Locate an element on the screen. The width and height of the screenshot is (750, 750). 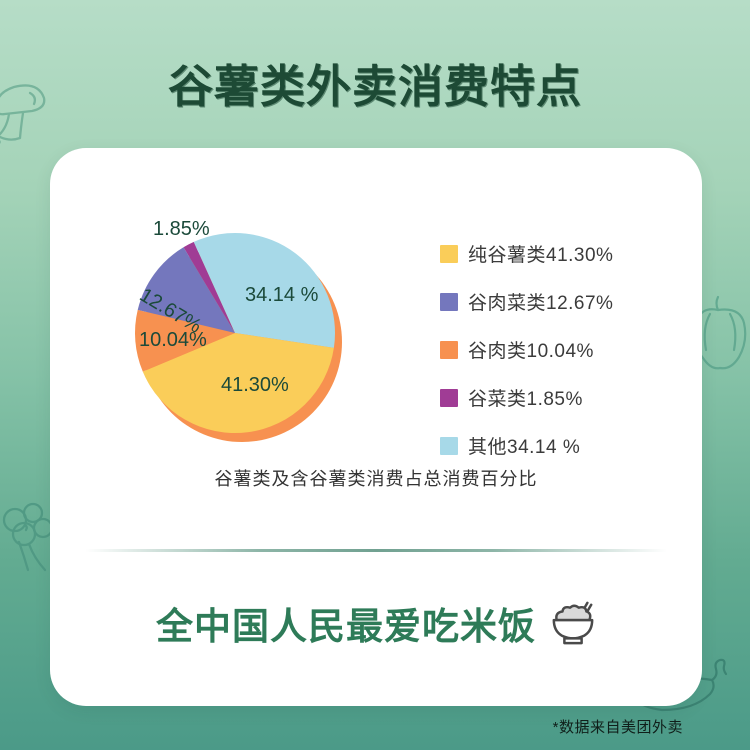
conclusion-text: 全中国人民最爱吃米饭 is located at coordinates (346, 626).